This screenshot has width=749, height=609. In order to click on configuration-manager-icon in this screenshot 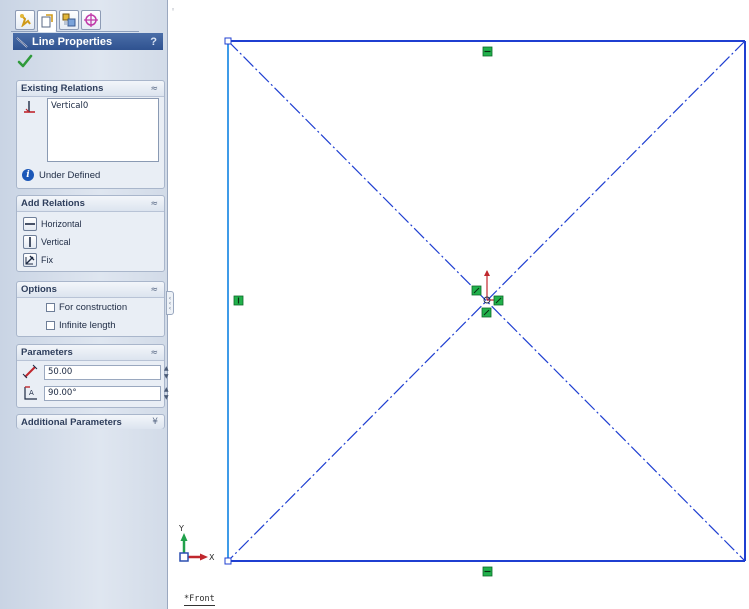, I will do `click(69, 19)`.